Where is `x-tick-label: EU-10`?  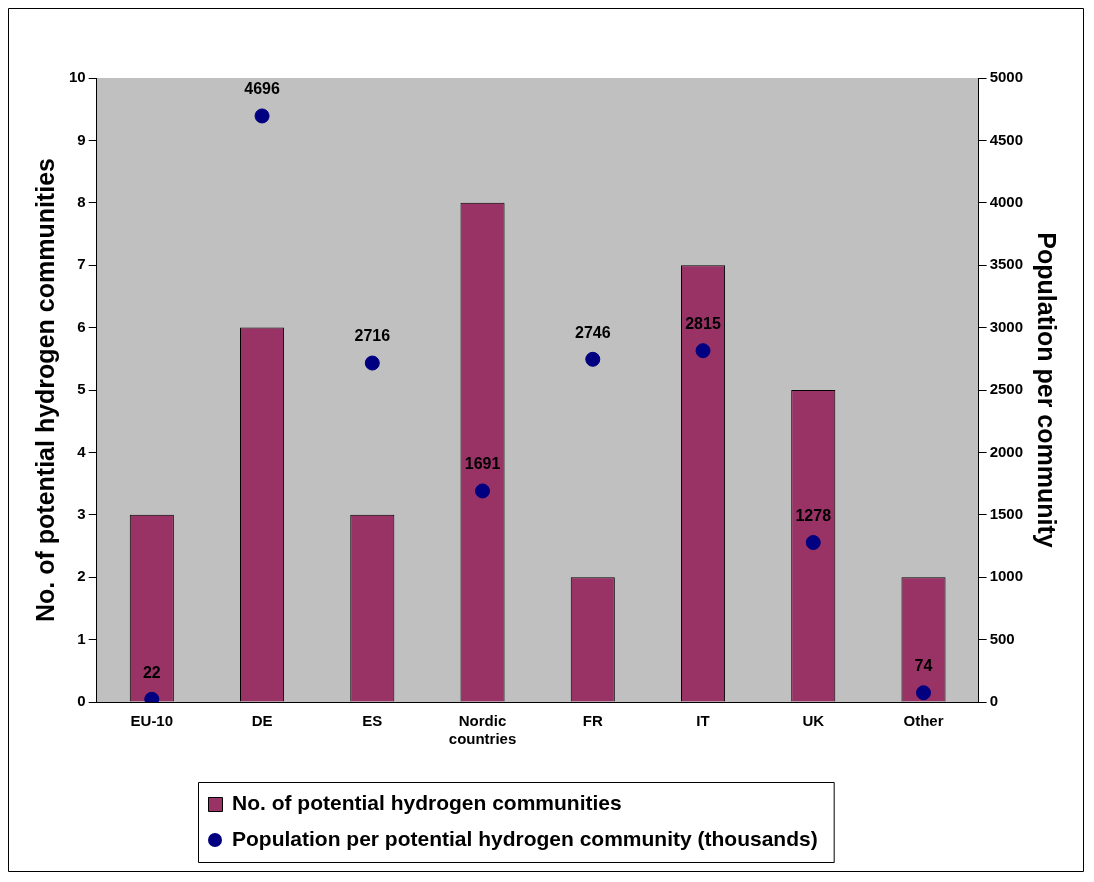
x-tick-label: EU-10 is located at coordinates (152, 721).